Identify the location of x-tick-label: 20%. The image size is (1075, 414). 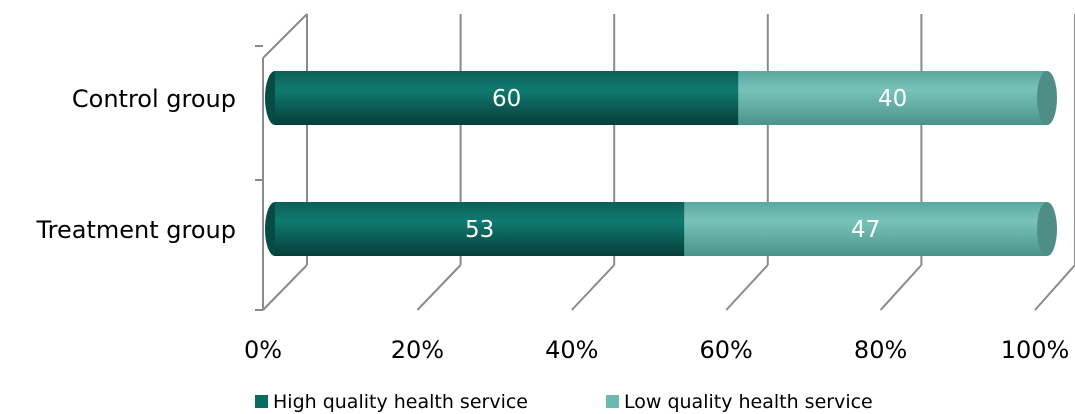
(417, 350).